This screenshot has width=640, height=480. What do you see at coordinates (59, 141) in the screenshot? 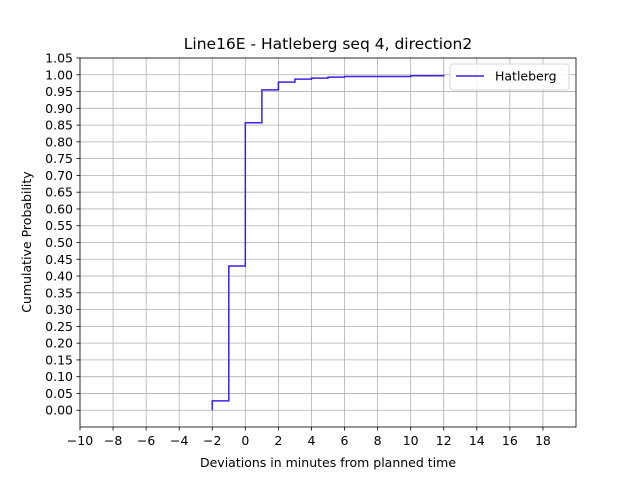
I see `y-tick-label: 0.80` at bounding box center [59, 141].